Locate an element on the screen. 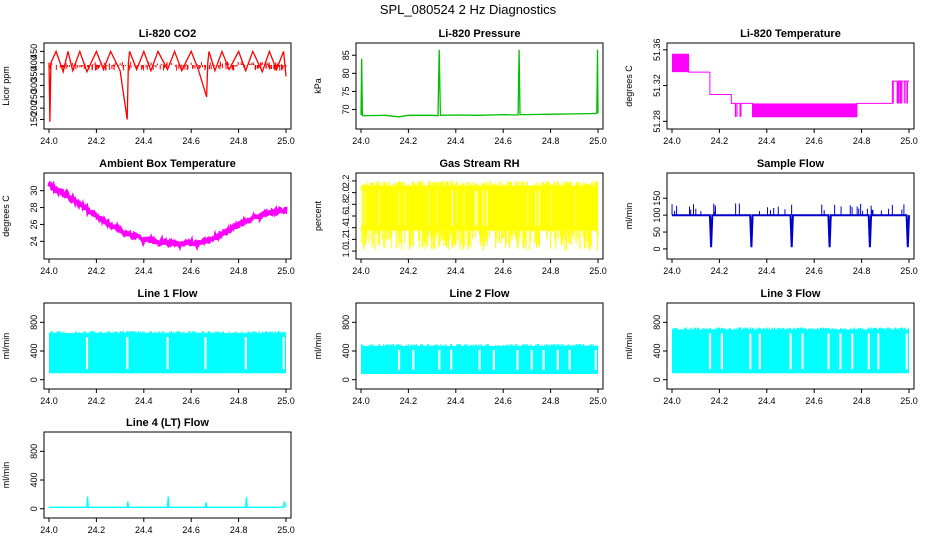  chart-title: Line 1 Flow is located at coordinates (168, 294).